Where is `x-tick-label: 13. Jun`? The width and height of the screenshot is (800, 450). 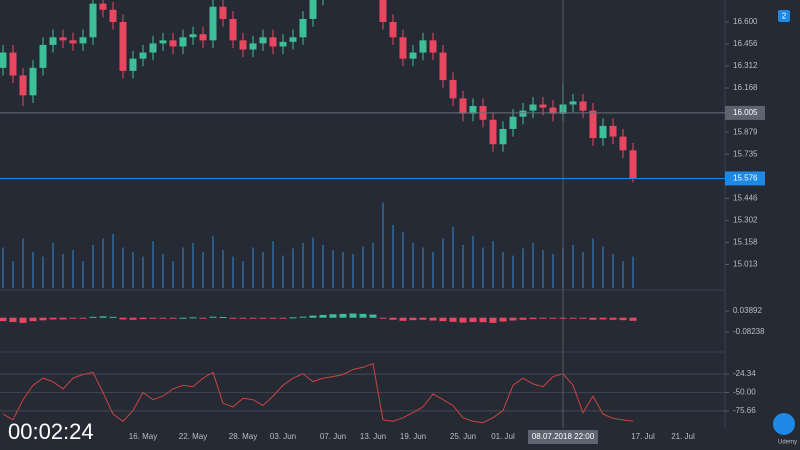
x-tick-label: 13. Jun is located at coordinates (373, 436).